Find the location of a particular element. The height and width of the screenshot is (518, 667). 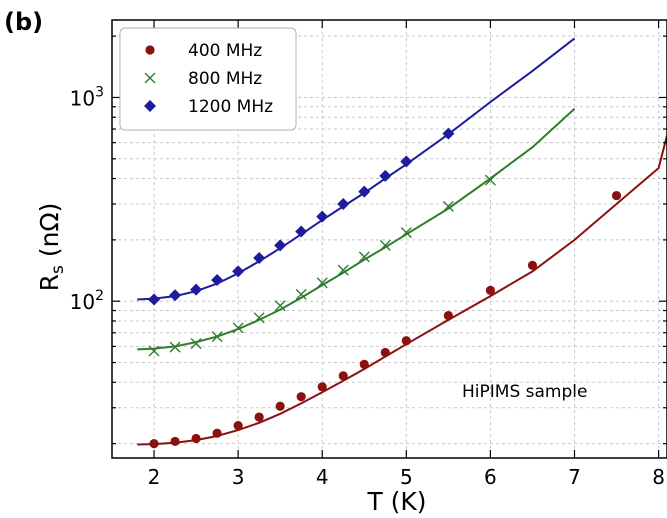

annotation-sample: HiPIMS sample is located at coordinates (524, 392).